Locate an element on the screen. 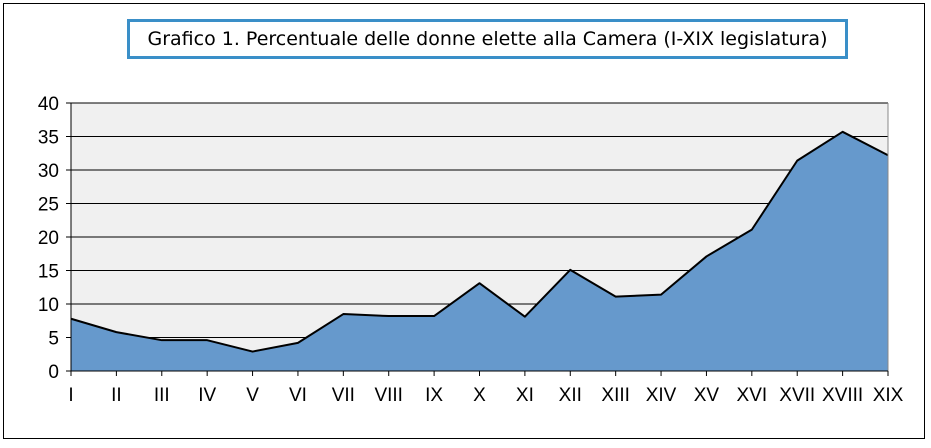  x-tick-label: XI is located at coordinates (525, 395).